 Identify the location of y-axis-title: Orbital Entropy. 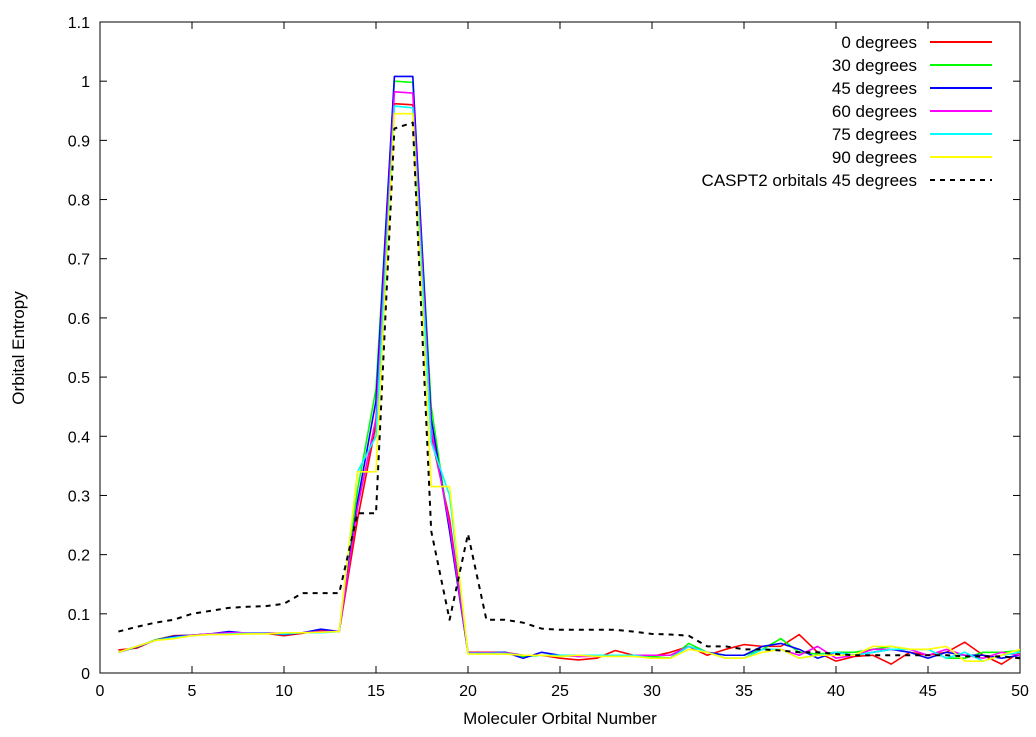
(18, 348).